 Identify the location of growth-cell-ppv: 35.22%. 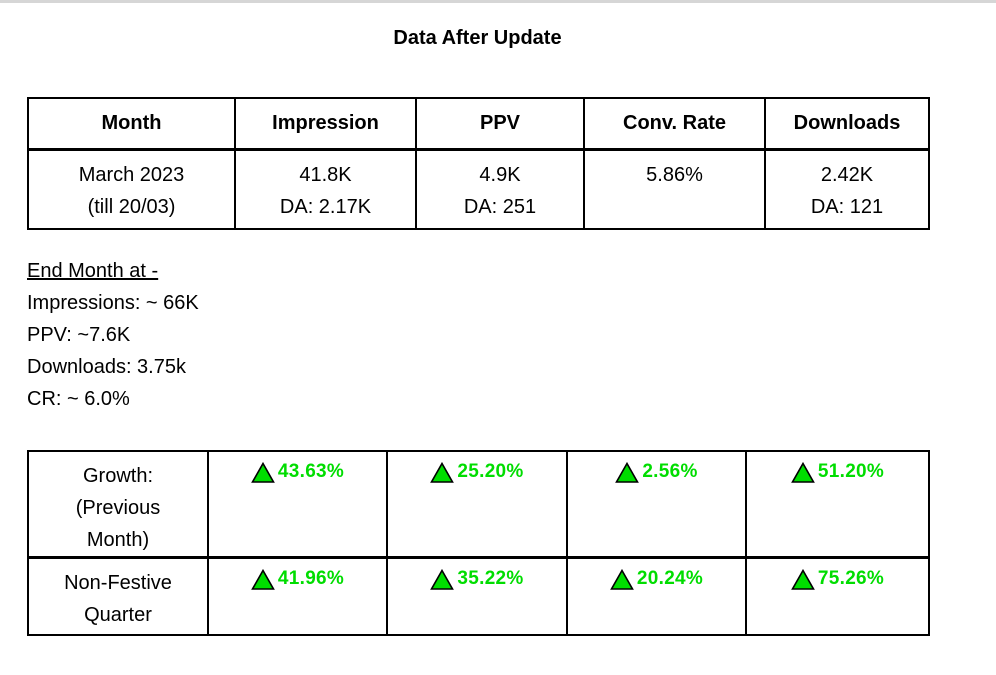
(477, 596).